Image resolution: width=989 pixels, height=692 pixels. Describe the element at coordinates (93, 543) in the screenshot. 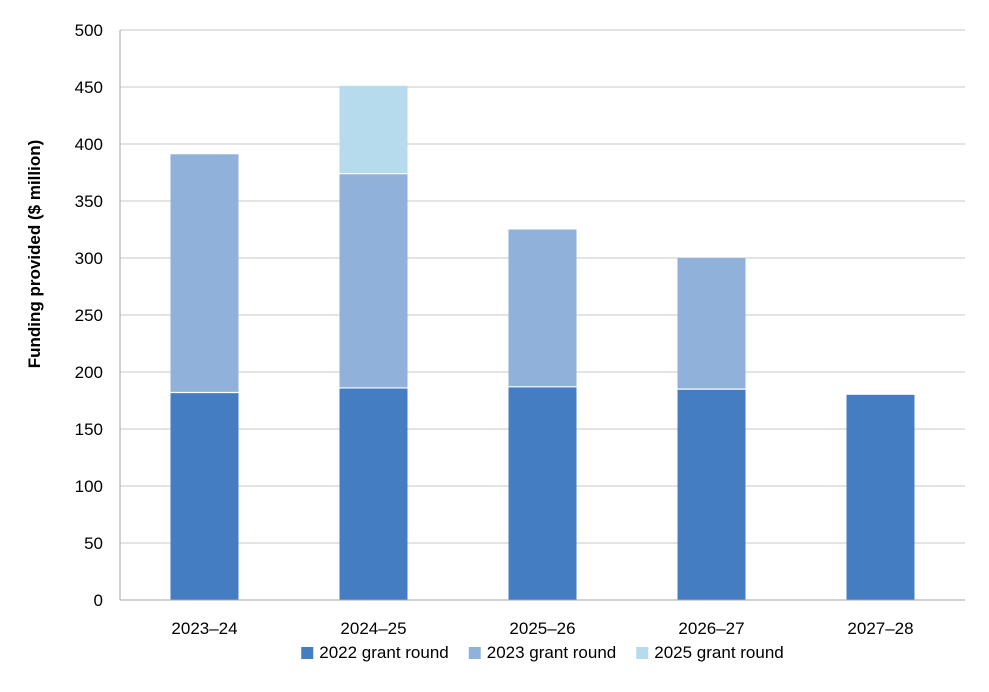

I see `y-tick-label: 50` at that location.